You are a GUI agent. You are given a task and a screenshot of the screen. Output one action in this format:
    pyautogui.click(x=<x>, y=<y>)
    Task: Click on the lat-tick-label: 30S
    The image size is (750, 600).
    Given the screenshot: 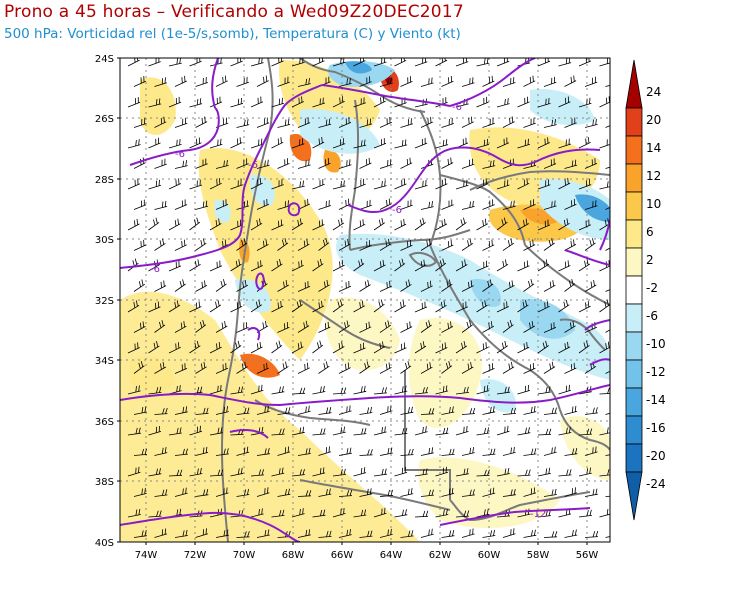 What is the action you would take?
    pyautogui.click(x=104, y=240)
    